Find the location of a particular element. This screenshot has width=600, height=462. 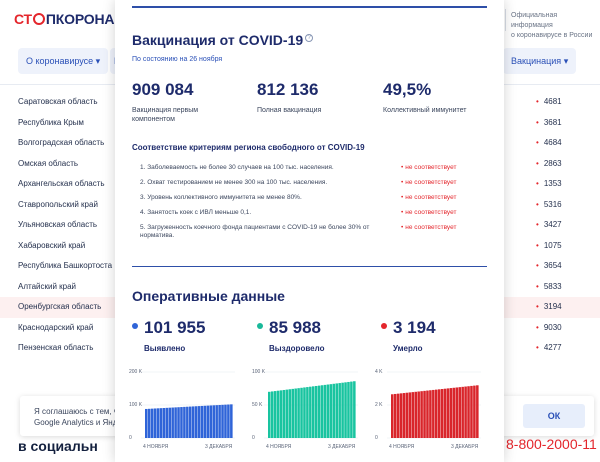

nav-vaccination: Вакцинация ▾ is located at coordinates (540, 61).